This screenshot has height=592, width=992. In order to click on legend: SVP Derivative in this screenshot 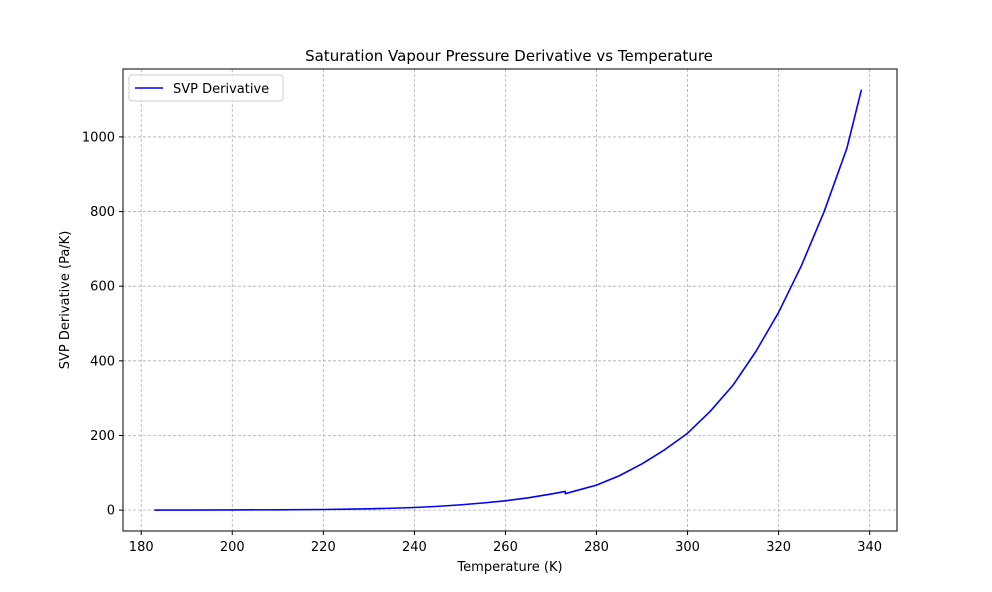, I will do `click(206, 88)`.